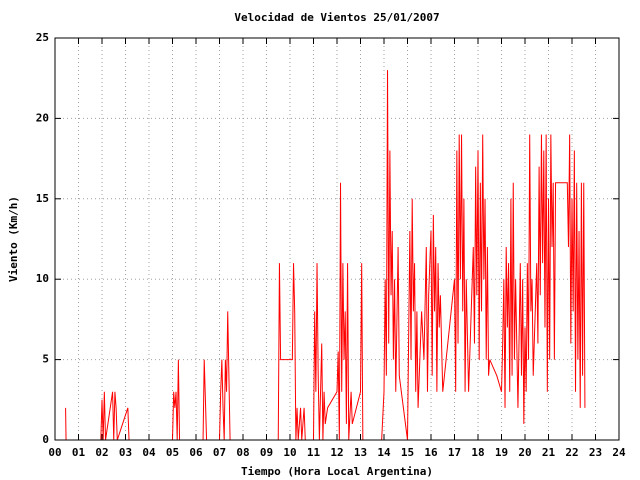  What do you see at coordinates (407, 452) in the screenshot?
I see `x-tick-label: 15` at bounding box center [407, 452].